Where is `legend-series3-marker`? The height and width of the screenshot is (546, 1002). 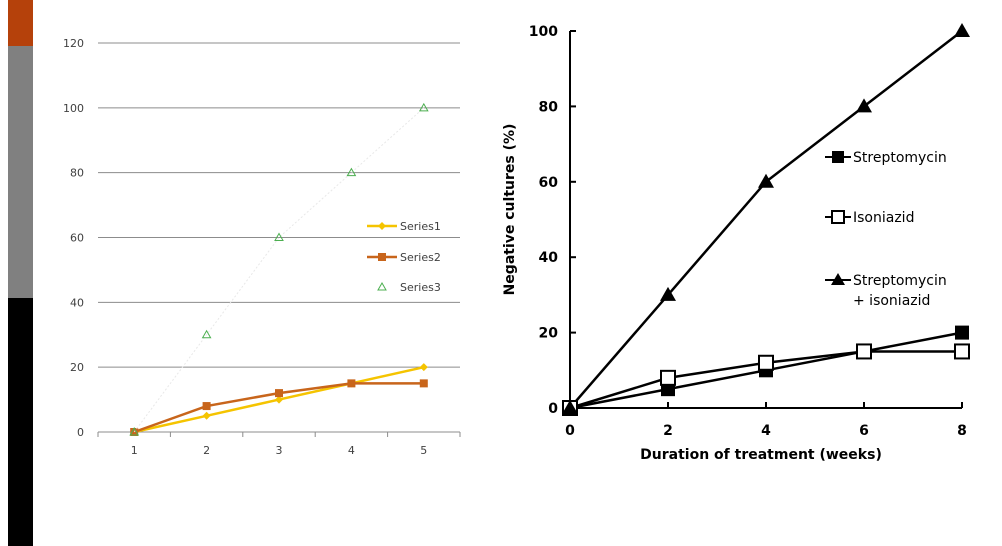
legend-series3-marker is located at coordinates (382, 286).